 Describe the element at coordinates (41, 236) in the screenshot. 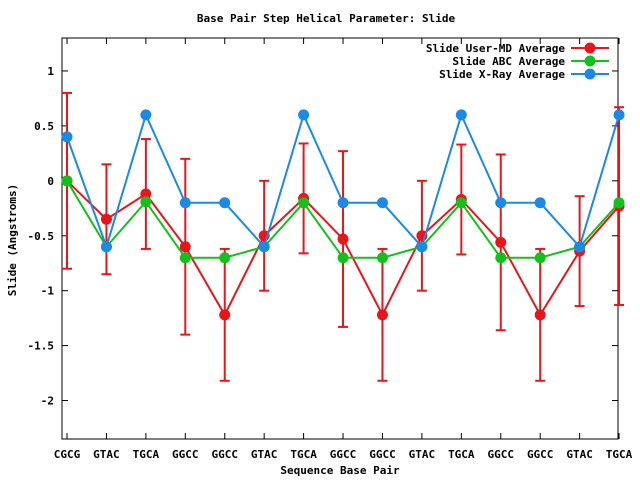

I see `y-tick-label: -0.5` at that location.